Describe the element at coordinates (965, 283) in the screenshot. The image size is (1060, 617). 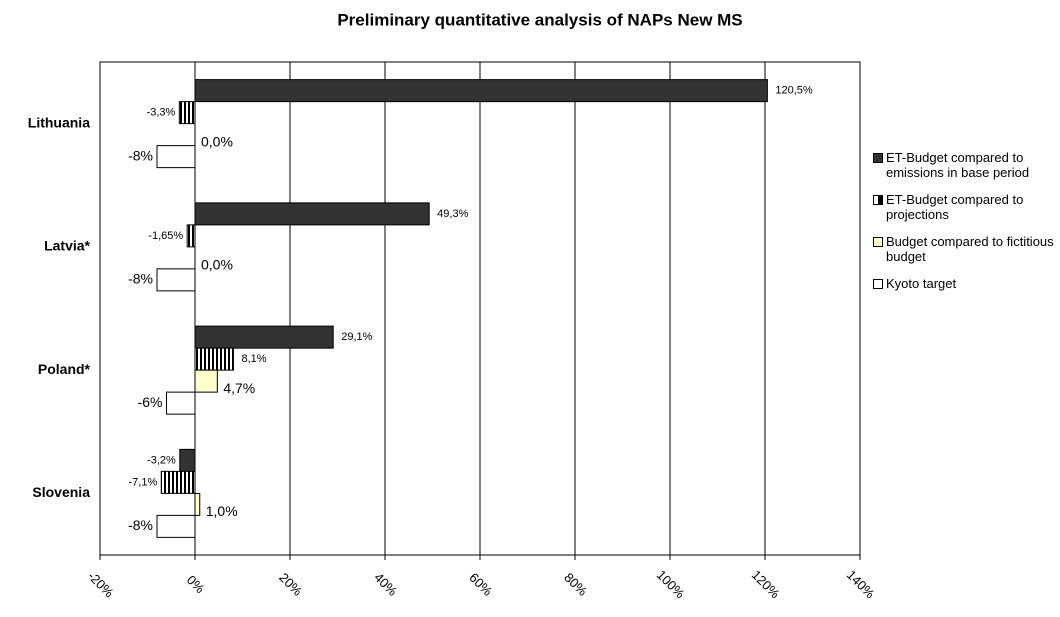
I see `legend-entry: Kyoto target` at that location.